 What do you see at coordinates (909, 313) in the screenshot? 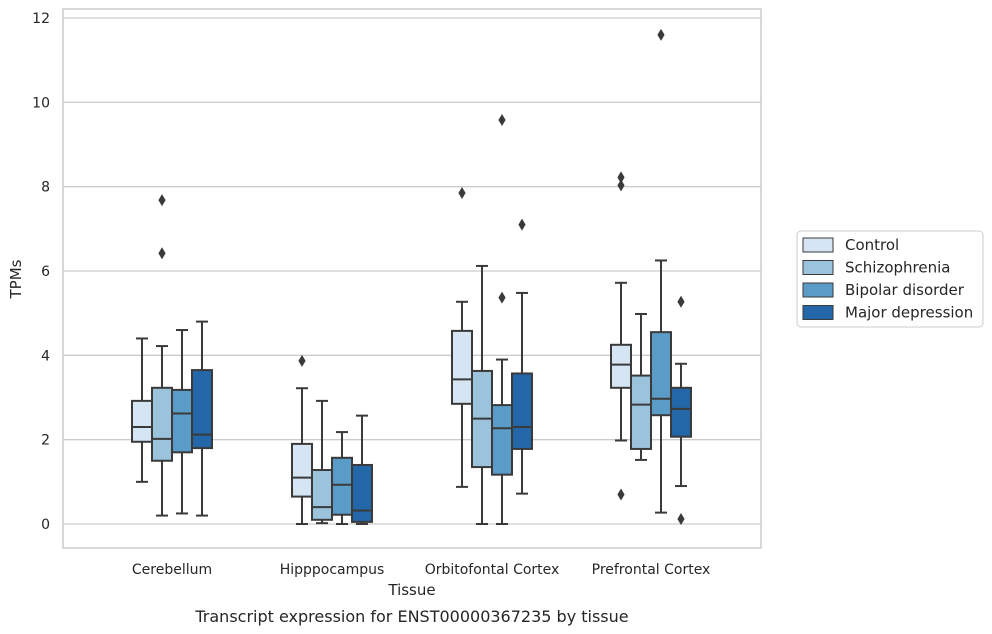
I see `legend-label: Major depression` at bounding box center [909, 313].